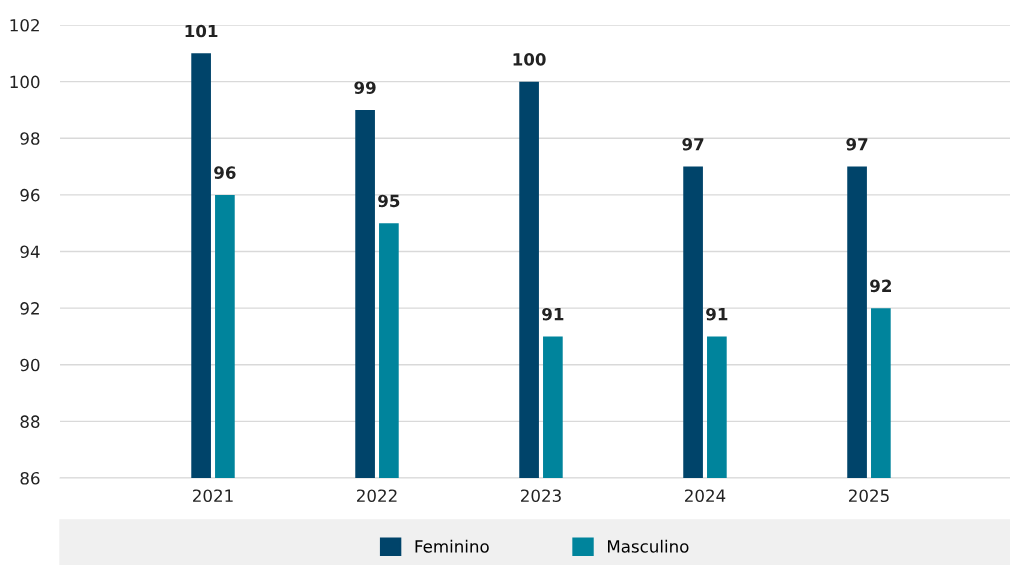 The height and width of the screenshot is (565, 1010). I want to click on data-label: 95, so click(389, 201).